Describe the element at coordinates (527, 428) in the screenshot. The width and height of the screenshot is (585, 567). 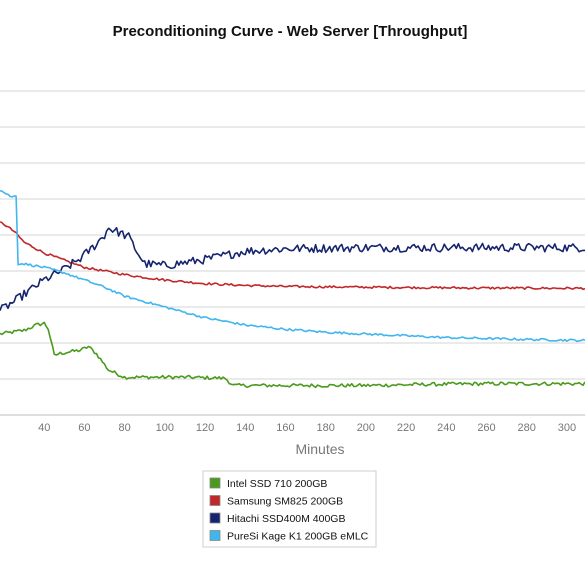
I see `x-tick-label: 280` at that location.